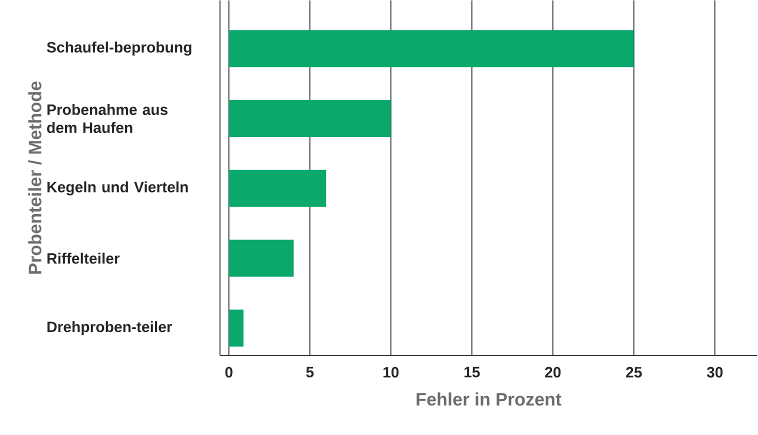  What do you see at coordinates (310, 372) in the screenshot?
I see `x-tick-label: 5` at bounding box center [310, 372].